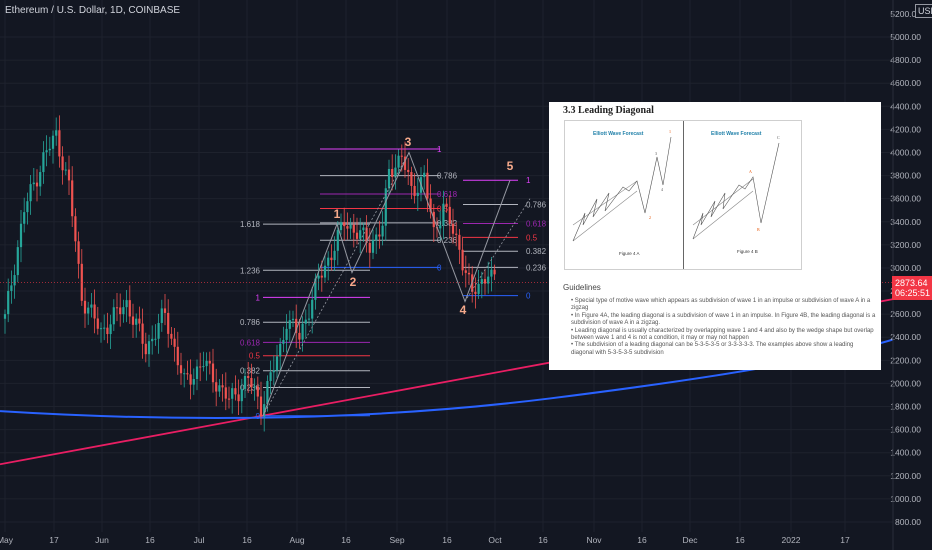  I want to click on y-tick-label: 800.00, so click(908, 522).